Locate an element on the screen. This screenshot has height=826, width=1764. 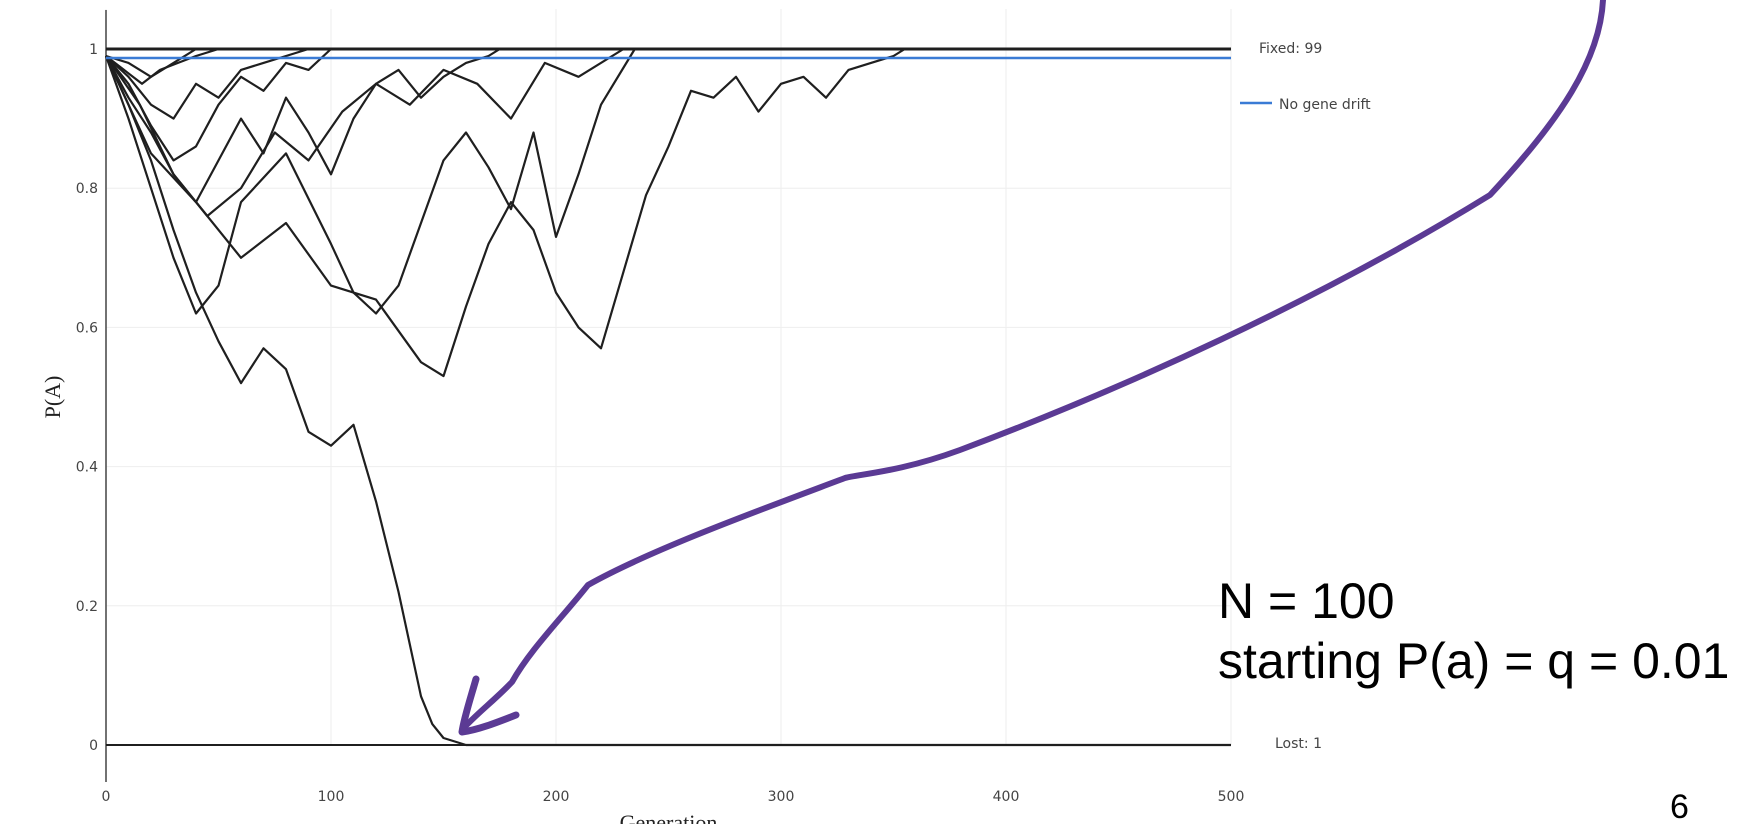
y-tick-label: 0.8 is located at coordinates (87, 189).